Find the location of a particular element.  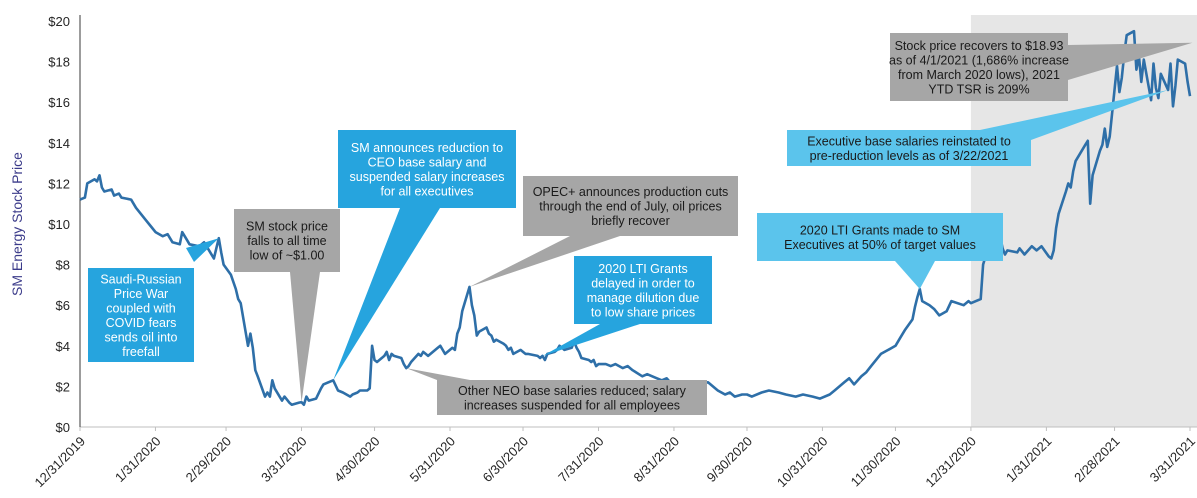

callout-text-line: briefly recover is located at coordinates (630, 221).